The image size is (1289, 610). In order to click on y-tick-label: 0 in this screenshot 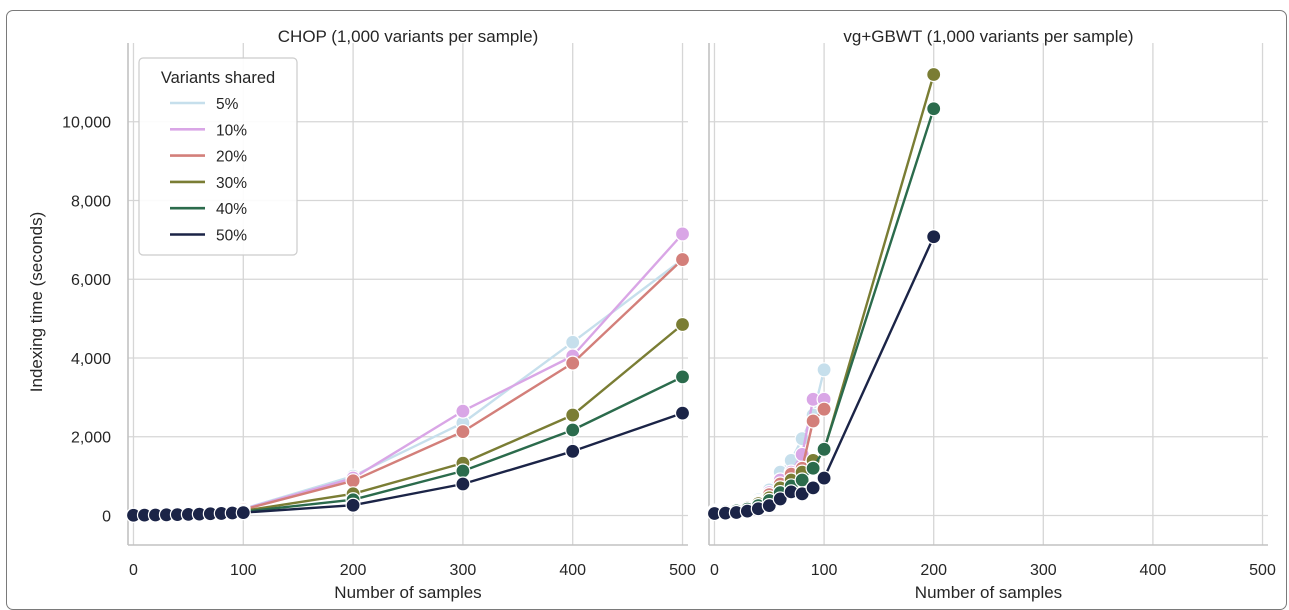, I will do `click(106, 516)`.